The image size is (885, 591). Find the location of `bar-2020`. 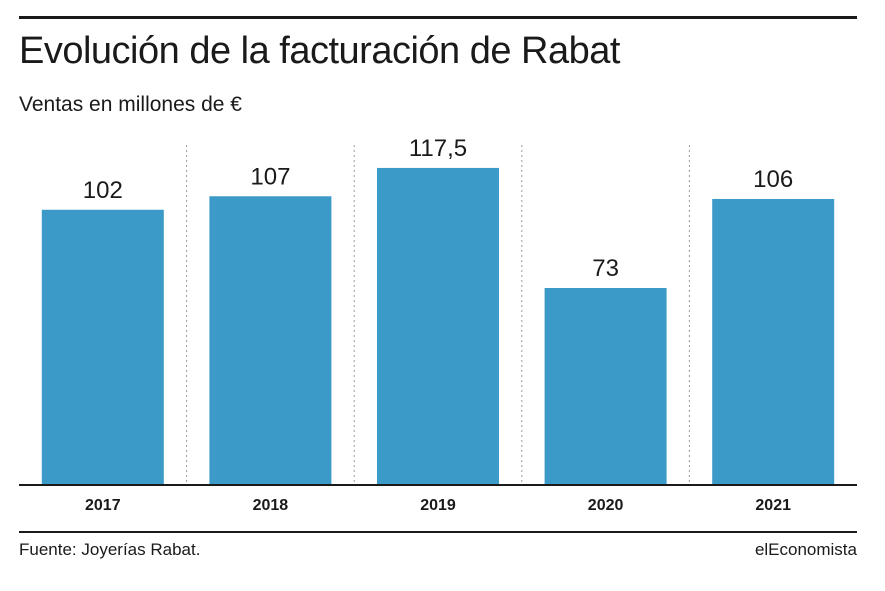

bar-2020 is located at coordinates (605, 386).